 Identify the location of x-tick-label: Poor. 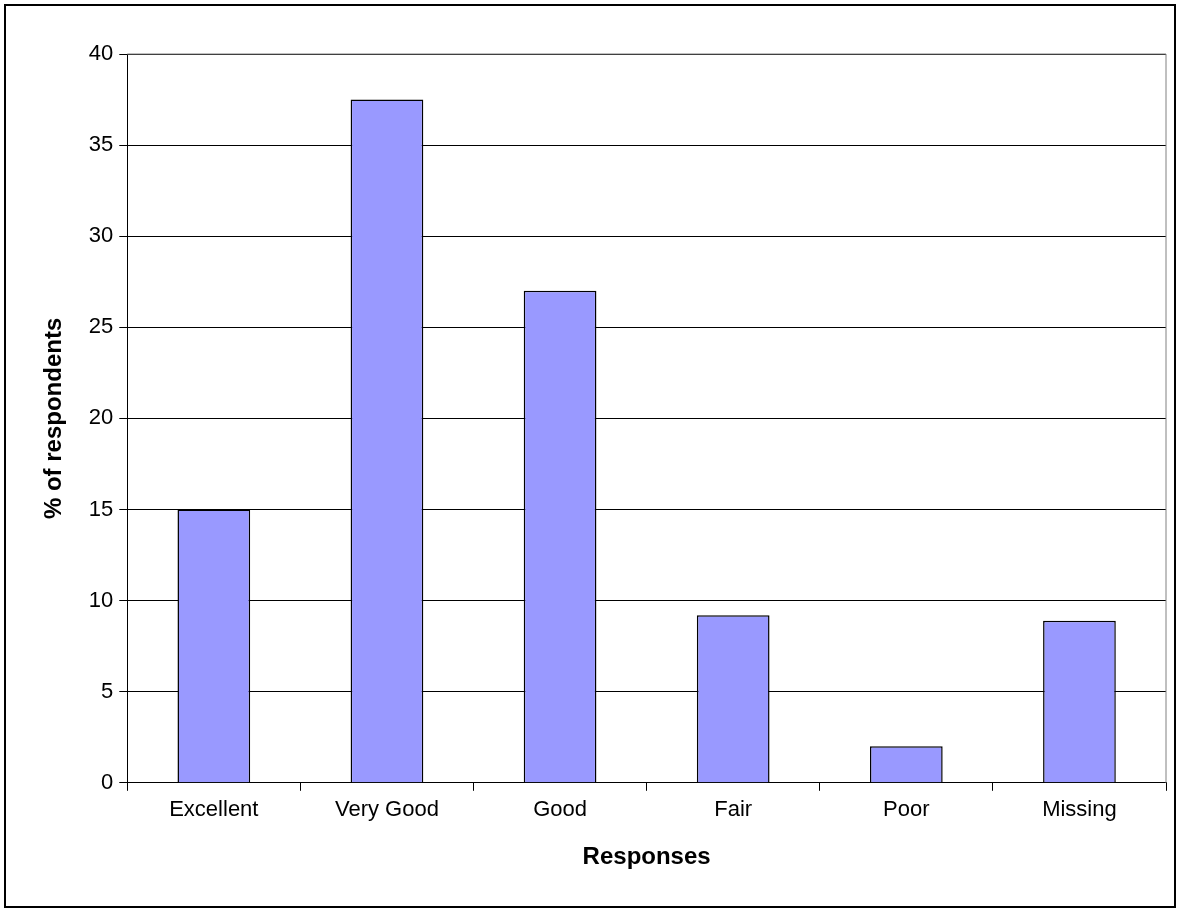
(906, 809).